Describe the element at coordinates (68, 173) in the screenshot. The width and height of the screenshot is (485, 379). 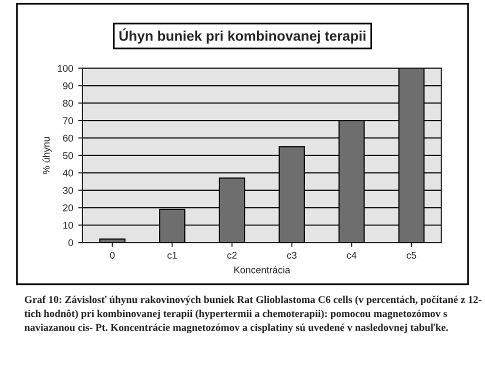
I see `y-tick-label: 40` at that location.